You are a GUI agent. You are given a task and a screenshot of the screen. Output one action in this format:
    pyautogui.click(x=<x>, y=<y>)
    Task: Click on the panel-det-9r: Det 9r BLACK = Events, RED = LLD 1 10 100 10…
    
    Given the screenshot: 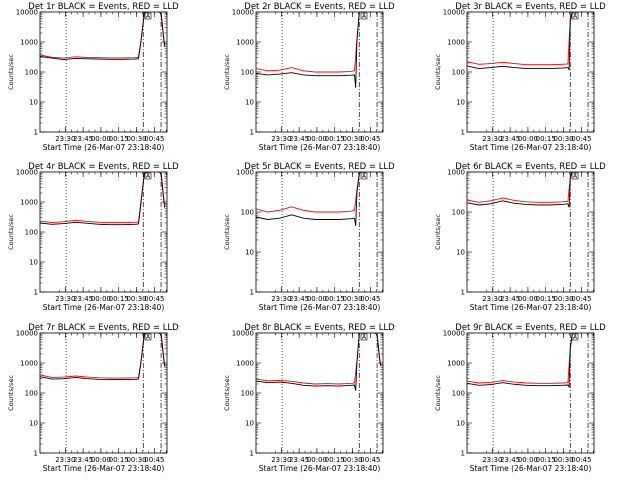 What is the action you would take?
    pyautogui.click(x=520, y=398)
    